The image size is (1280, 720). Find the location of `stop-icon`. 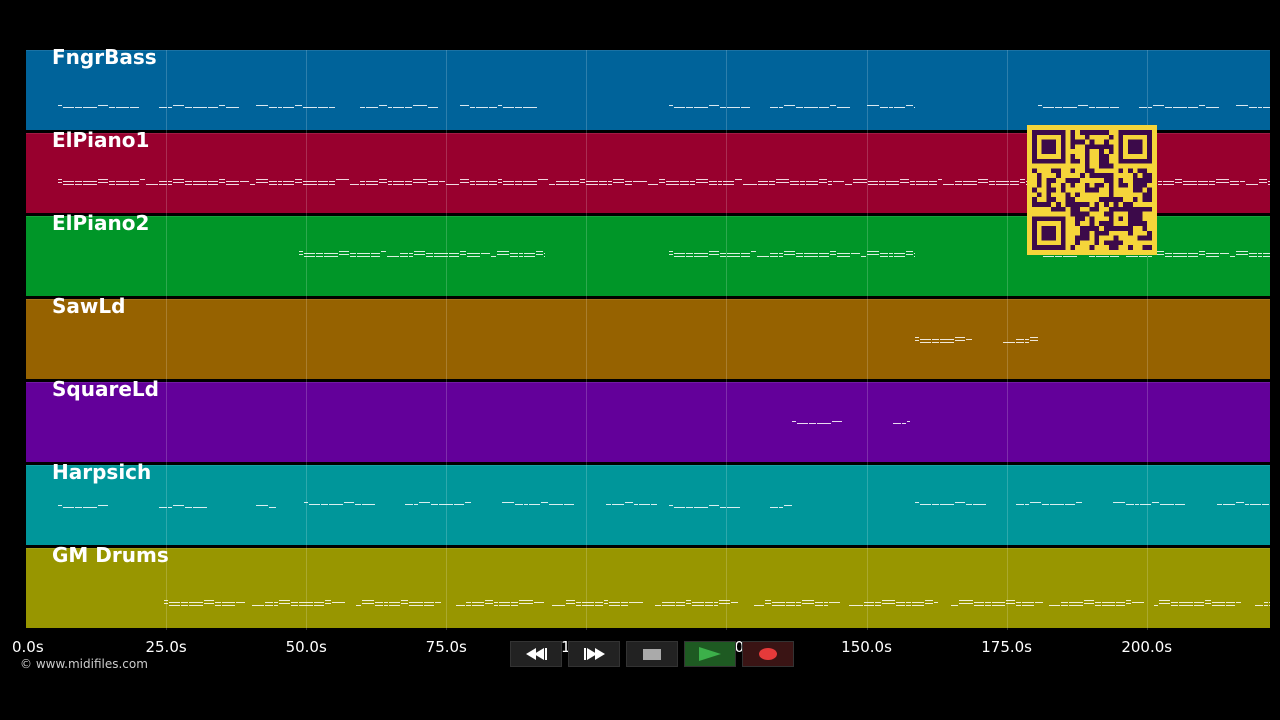

stop-icon is located at coordinates (652, 654).